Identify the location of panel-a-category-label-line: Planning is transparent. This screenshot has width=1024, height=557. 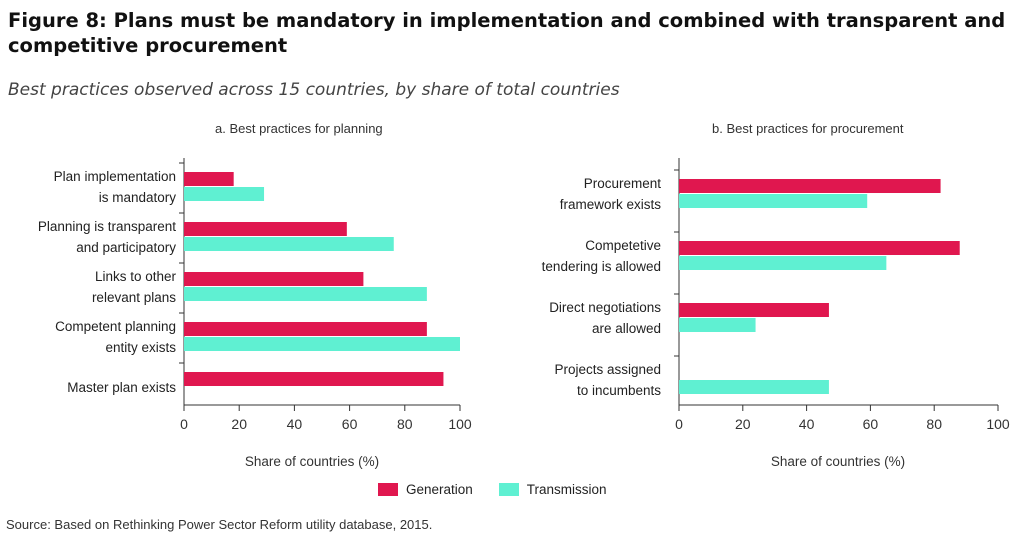
(106, 226).